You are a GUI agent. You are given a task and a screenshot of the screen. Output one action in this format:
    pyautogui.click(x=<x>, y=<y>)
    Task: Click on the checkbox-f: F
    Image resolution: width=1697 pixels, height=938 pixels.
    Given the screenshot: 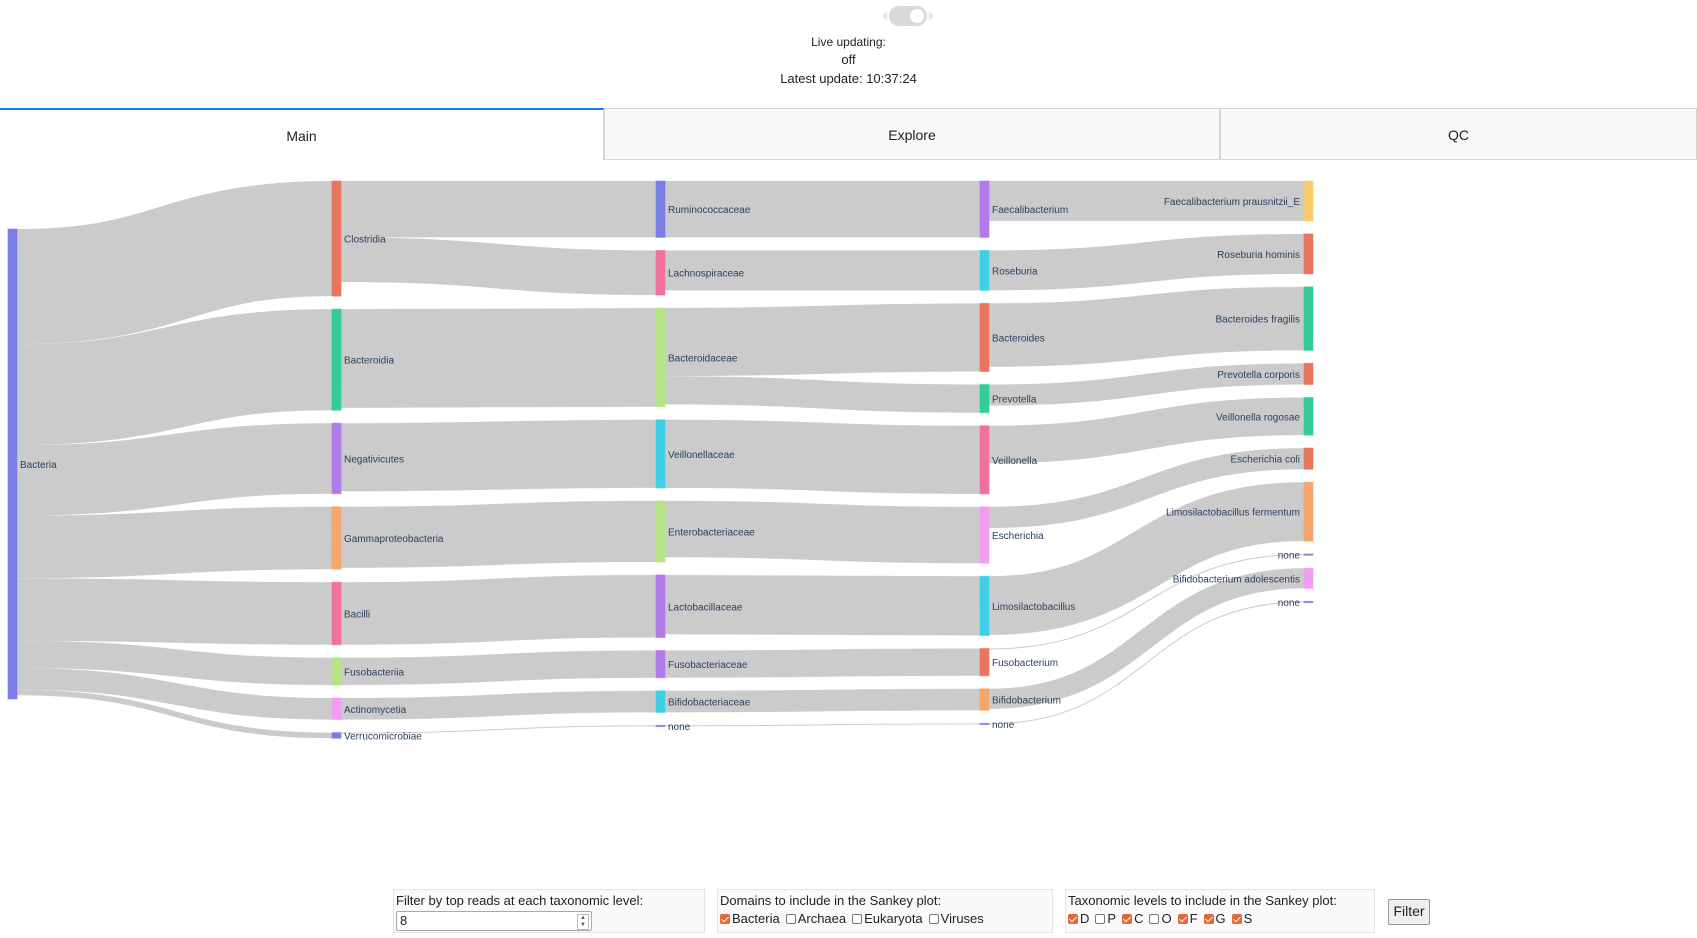 What is the action you would take?
    pyautogui.click(x=1187, y=918)
    